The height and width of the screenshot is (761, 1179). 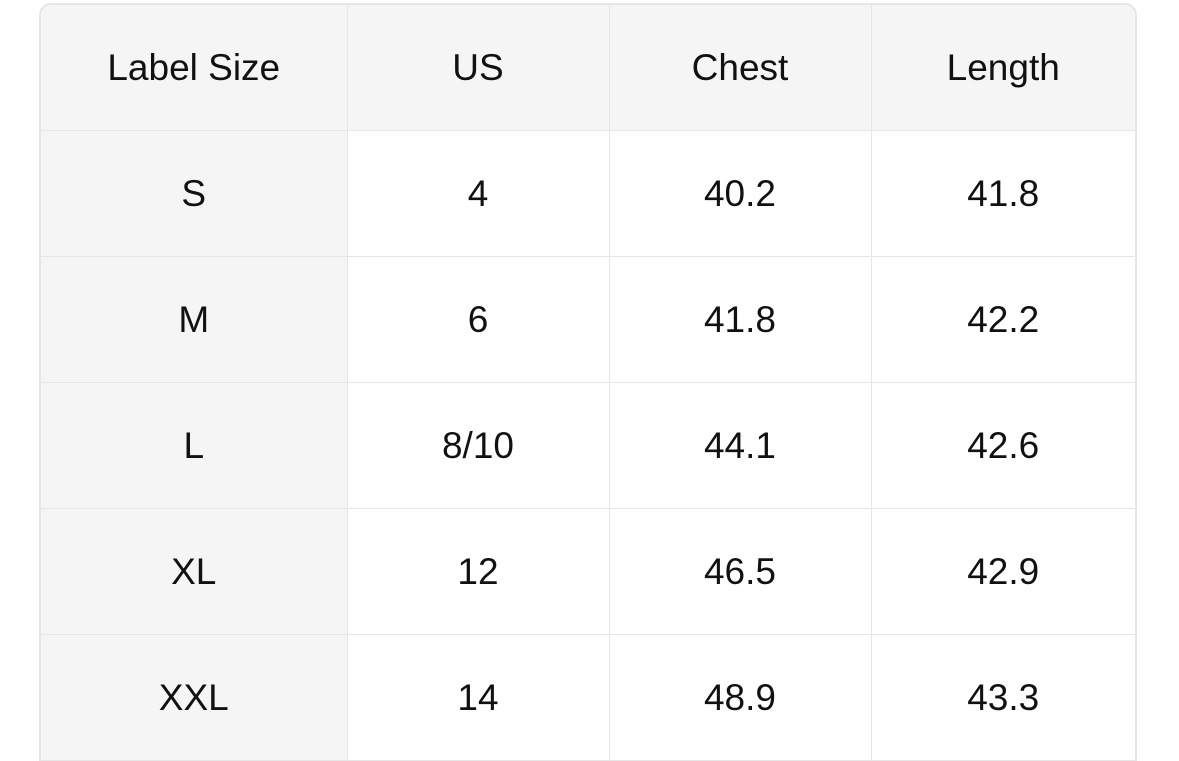 What do you see at coordinates (740, 193) in the screenshot?
I see `cell-chest: 40.2` at bounding box center [740, 193].